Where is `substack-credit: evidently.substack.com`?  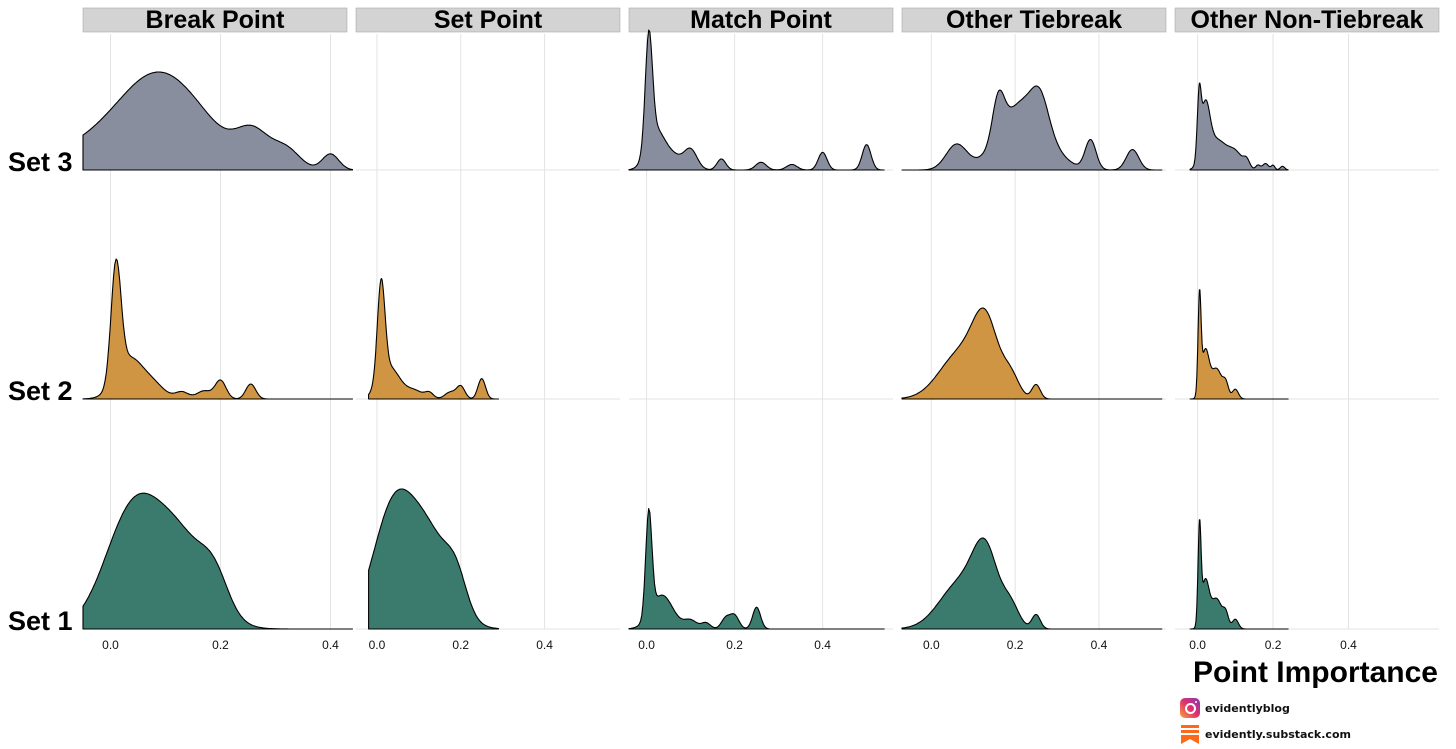
substack-credit: evidently.substack.com is located at coordinates (1265, 734).